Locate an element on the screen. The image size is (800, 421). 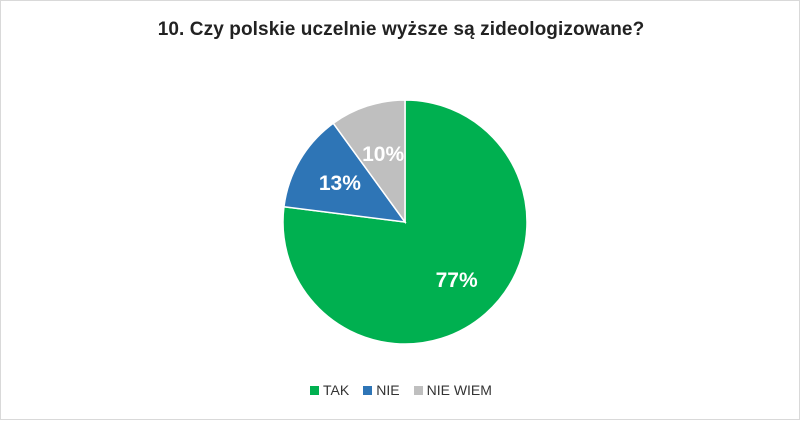
legend-swatch-tak is located at coordinates (315, 390).